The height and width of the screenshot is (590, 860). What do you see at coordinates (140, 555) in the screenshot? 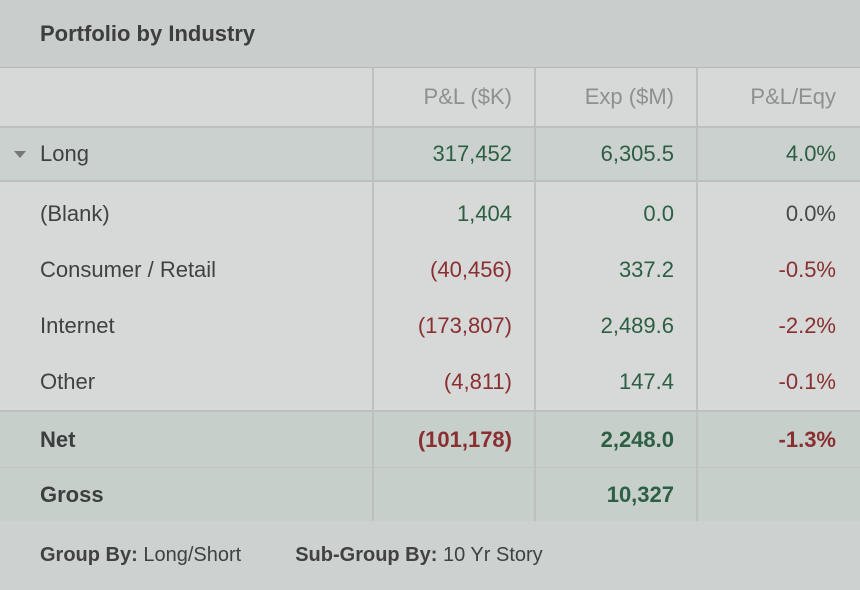
I see `group-by-setting: Group By: Long/Short` at bounding box center [140, 555].